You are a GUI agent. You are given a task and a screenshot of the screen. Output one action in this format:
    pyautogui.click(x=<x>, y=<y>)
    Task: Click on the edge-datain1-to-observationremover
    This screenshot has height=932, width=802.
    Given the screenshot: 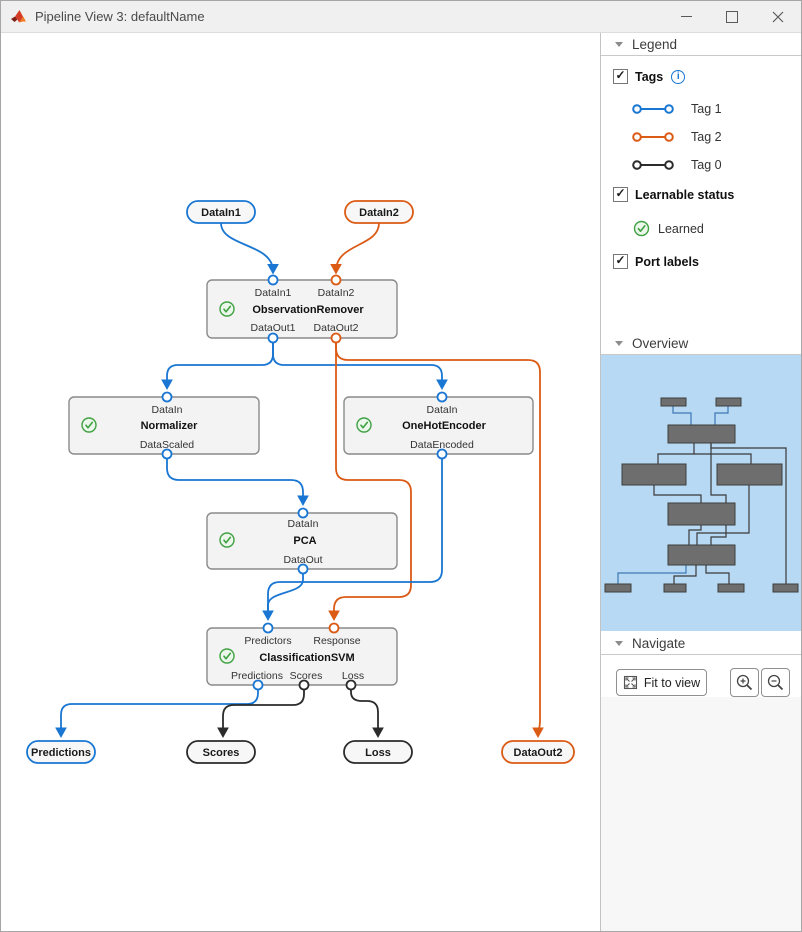 What is the action you would take?
    pyautogui.click(x=249, y=248)
    